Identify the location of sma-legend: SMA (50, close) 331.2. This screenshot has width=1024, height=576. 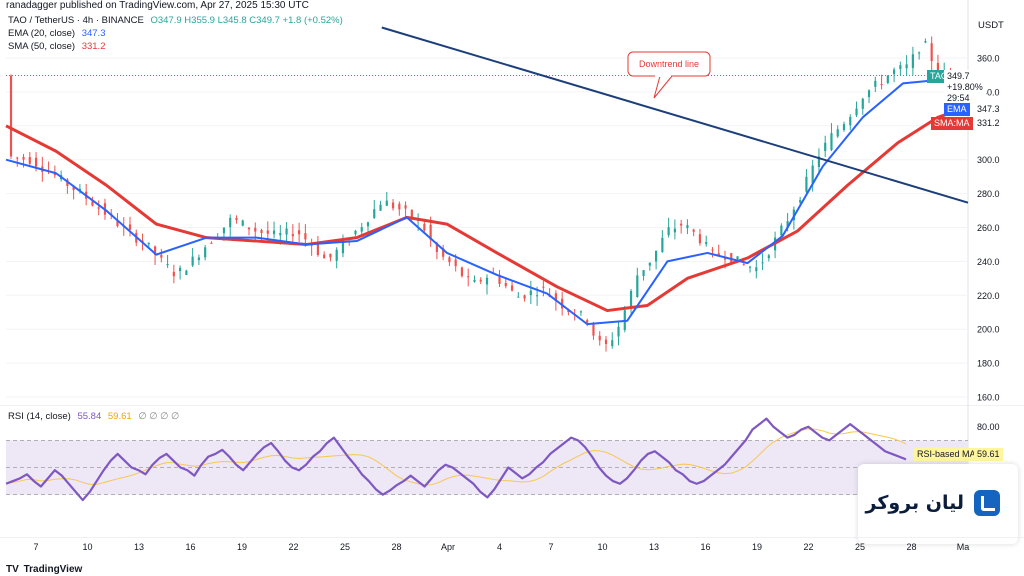
(56, 46).